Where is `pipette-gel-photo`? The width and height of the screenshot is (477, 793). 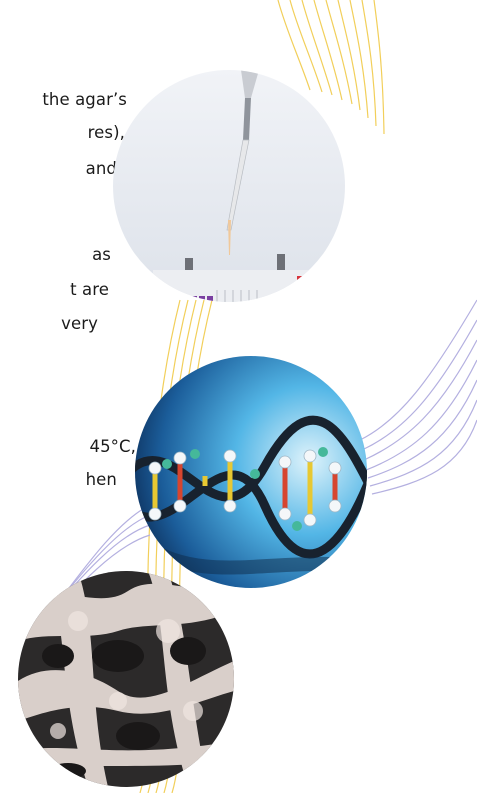
pipette-gel-photo is located at coordinates (229, 186).